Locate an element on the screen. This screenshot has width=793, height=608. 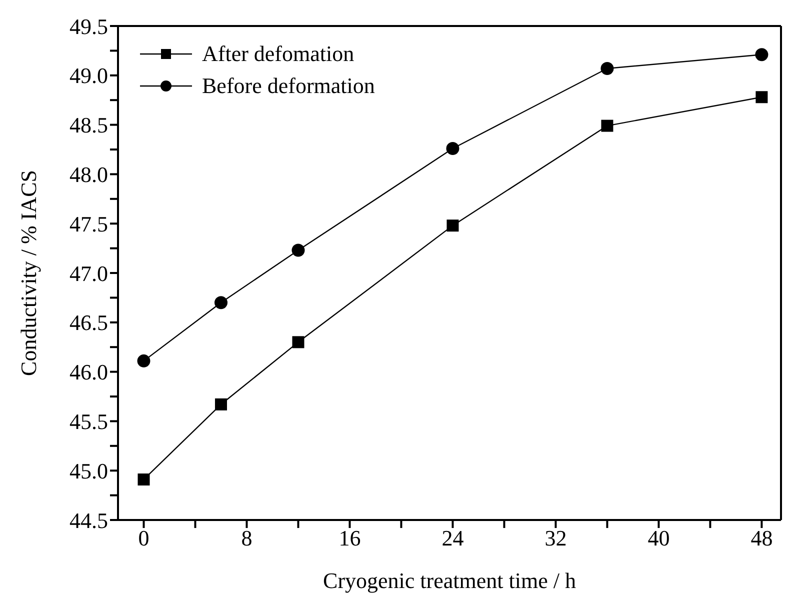
text: 47.0 is located at coordinates (89, 273).